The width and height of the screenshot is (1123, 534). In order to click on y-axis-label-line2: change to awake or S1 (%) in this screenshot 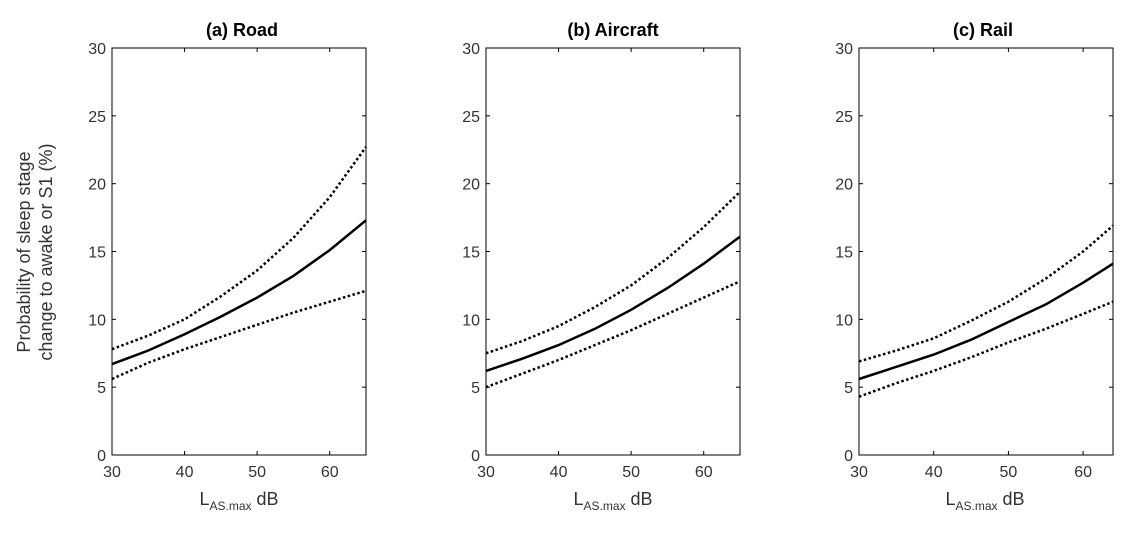, I will do `click(46, 251)`.